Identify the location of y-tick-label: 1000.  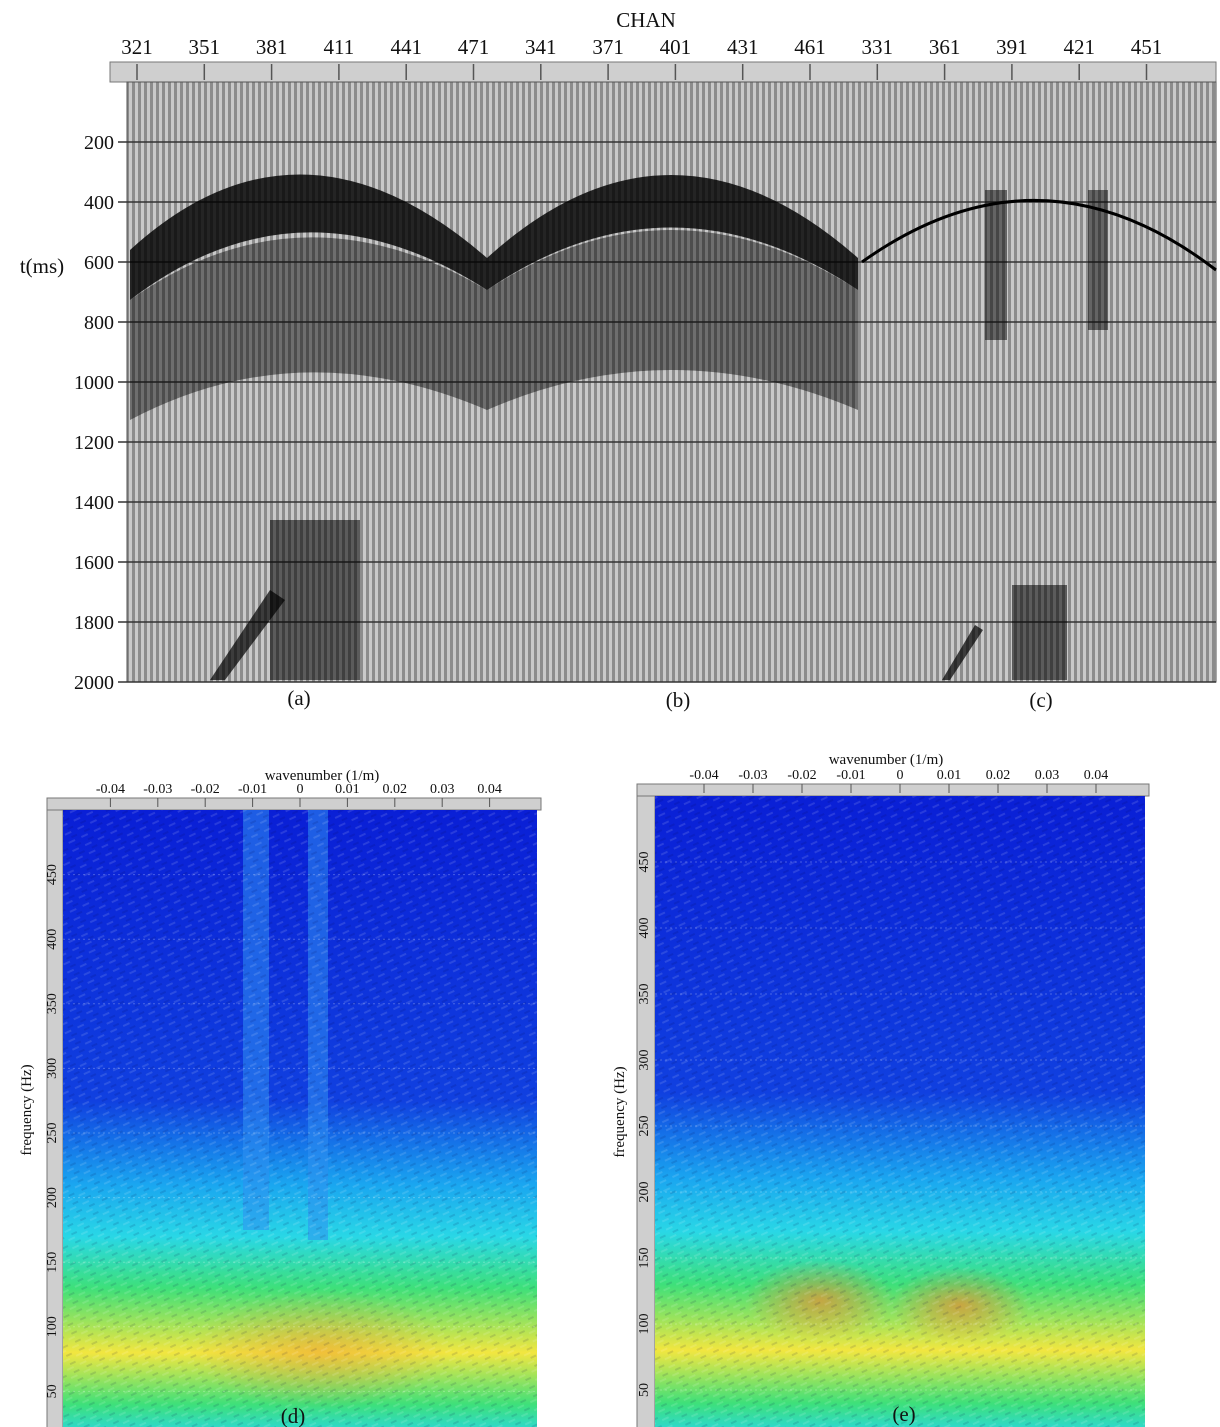
(94, 383).